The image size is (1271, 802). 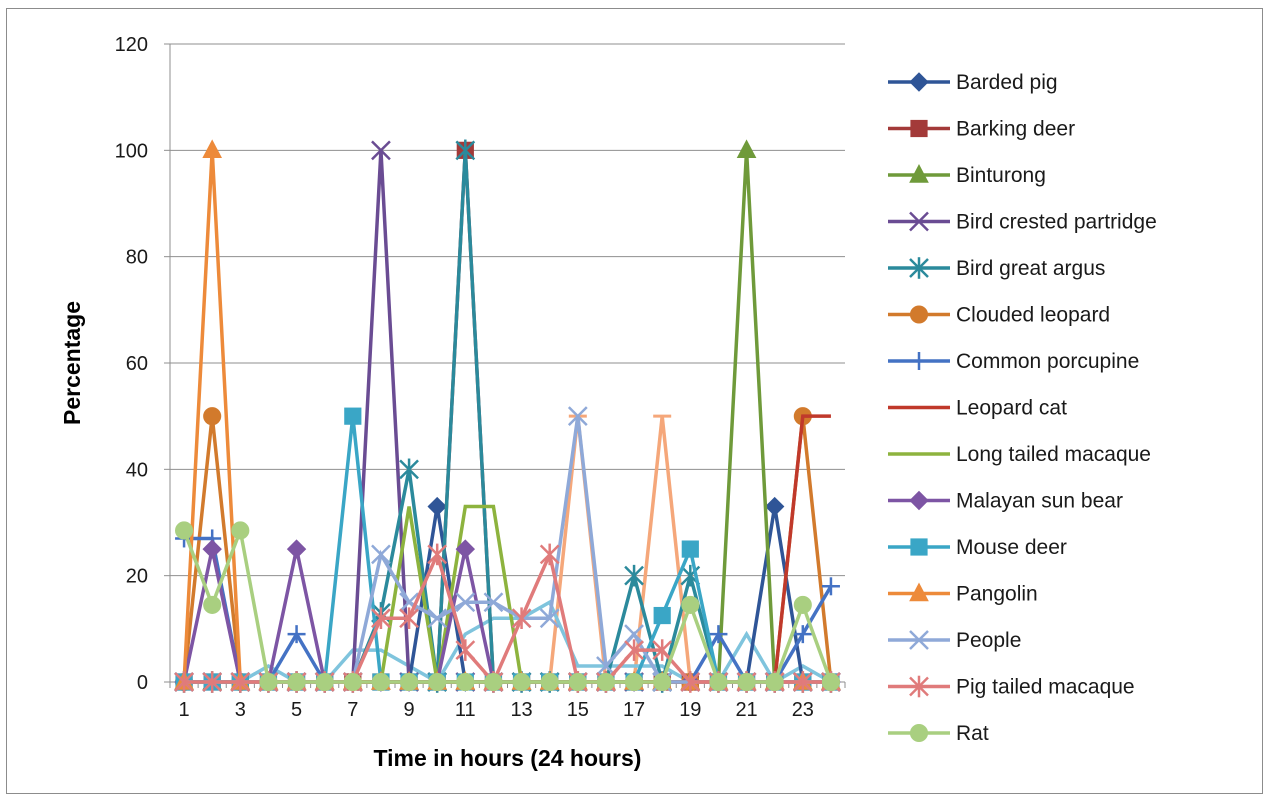 What do you see at coordinates (954, 640) in the screenshot?
I see `legend-item: People` at bounding box center [954, 640].